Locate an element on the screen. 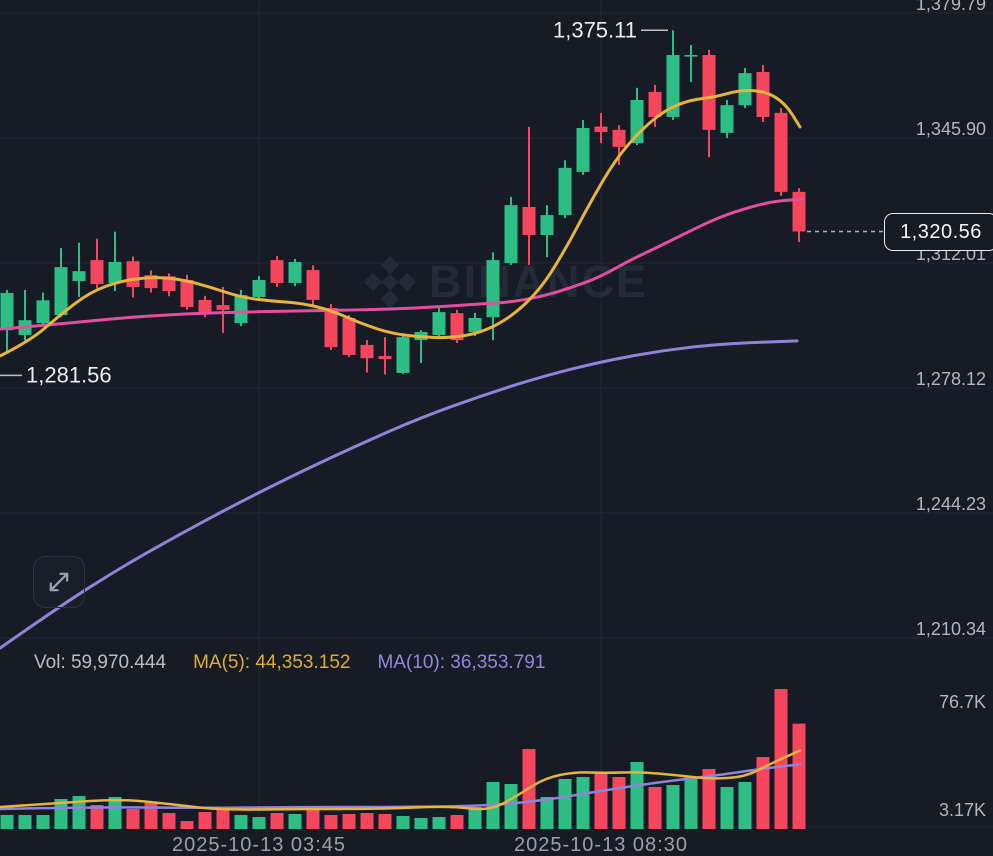 Image resolution: width=993 pixels, height=856 pixels. price-axis-label: 1,210.34 is located at coordinates (951, 629).